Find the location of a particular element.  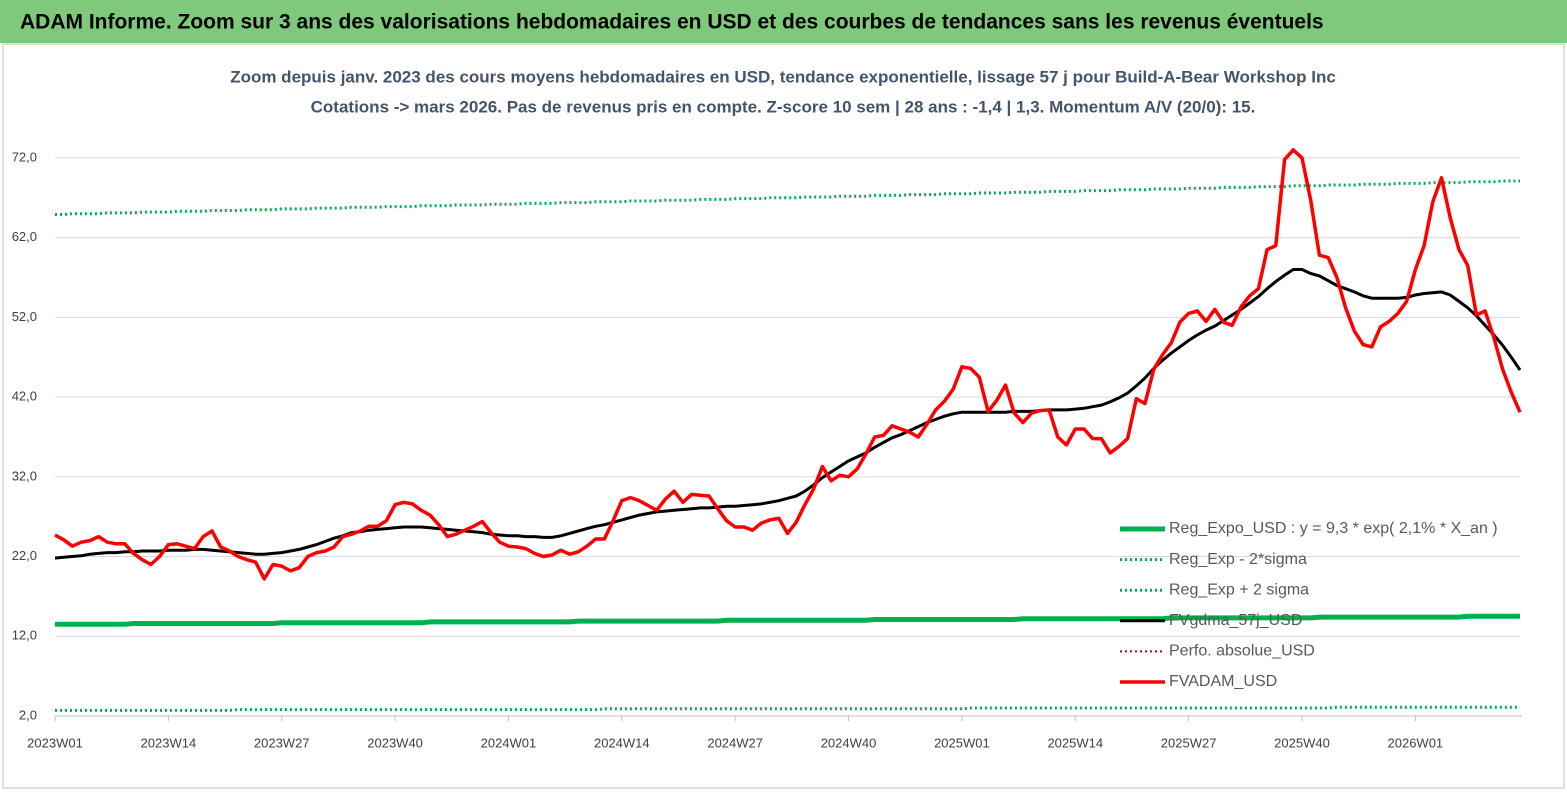

x-tick-label: 2023W14 is located at coordinates (169, 742).